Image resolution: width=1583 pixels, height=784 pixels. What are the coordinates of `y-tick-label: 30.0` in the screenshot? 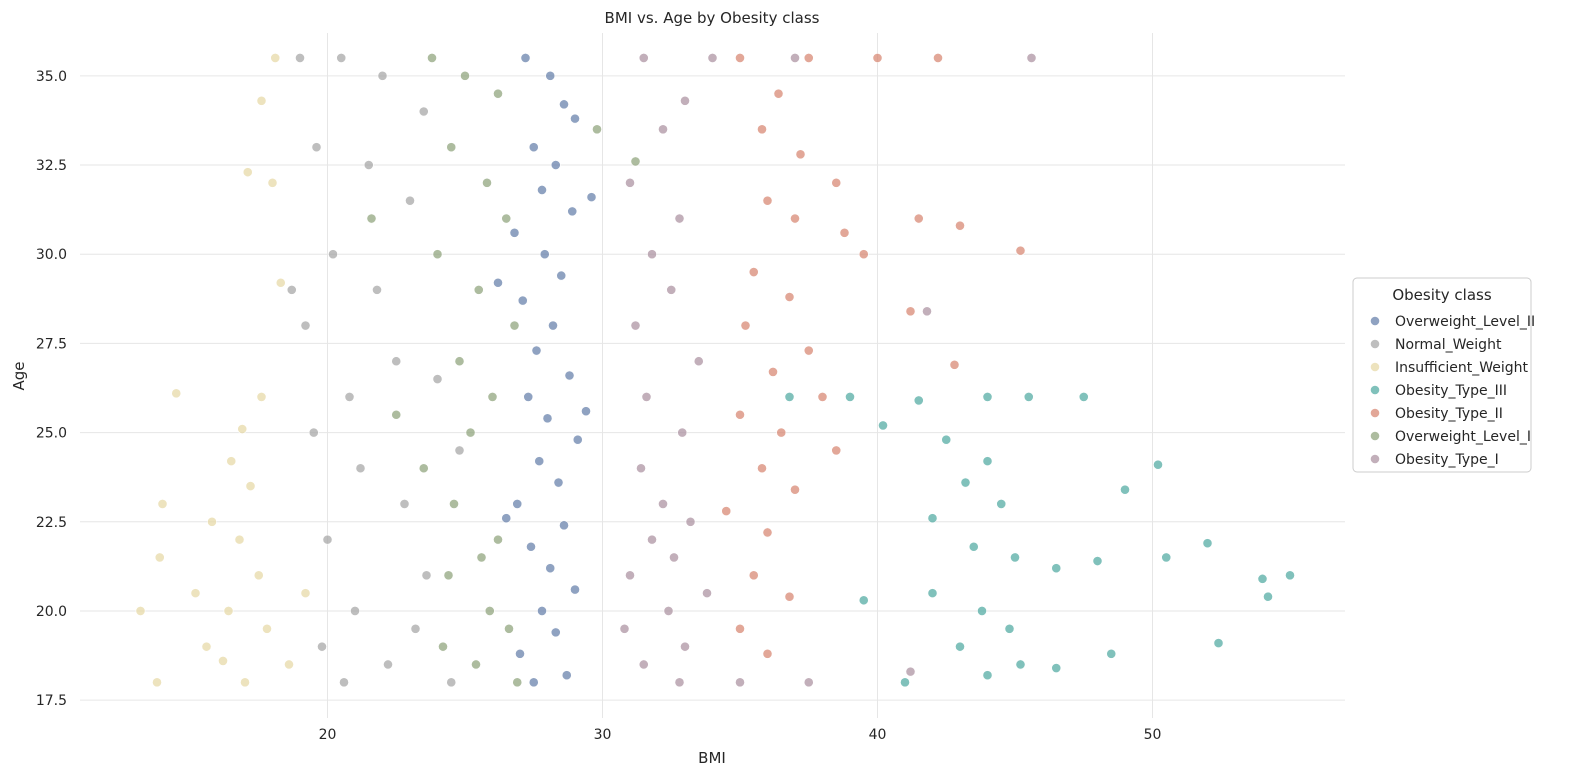 It's located at (51, 255).